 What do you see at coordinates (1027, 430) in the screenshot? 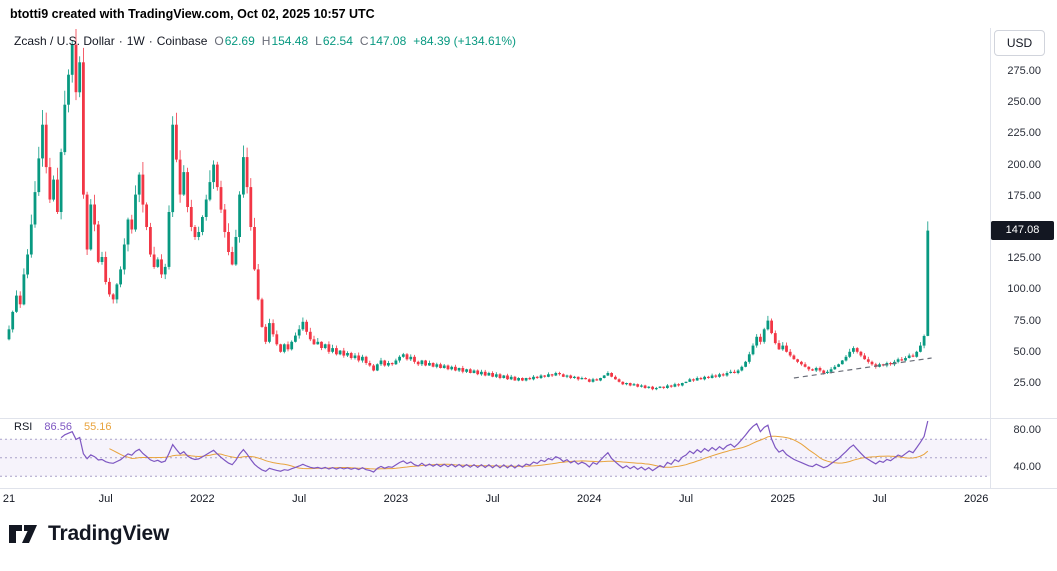
I see `rsi-tick: 80.00` at bounding box center [1027, 430].